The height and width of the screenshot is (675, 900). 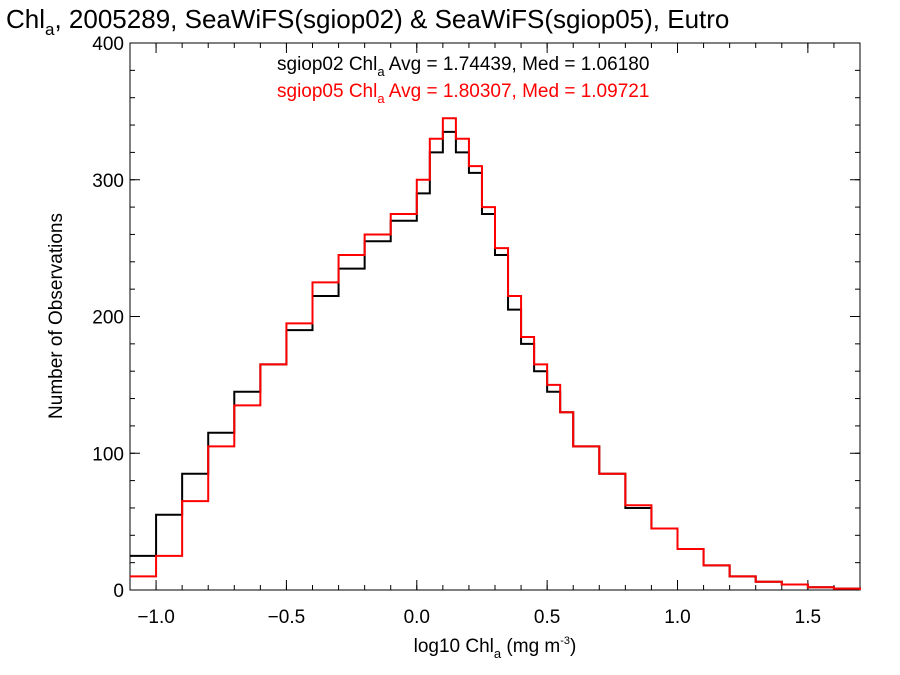 I want to click on y-tick-label: 300, so click(x=108, y=181).